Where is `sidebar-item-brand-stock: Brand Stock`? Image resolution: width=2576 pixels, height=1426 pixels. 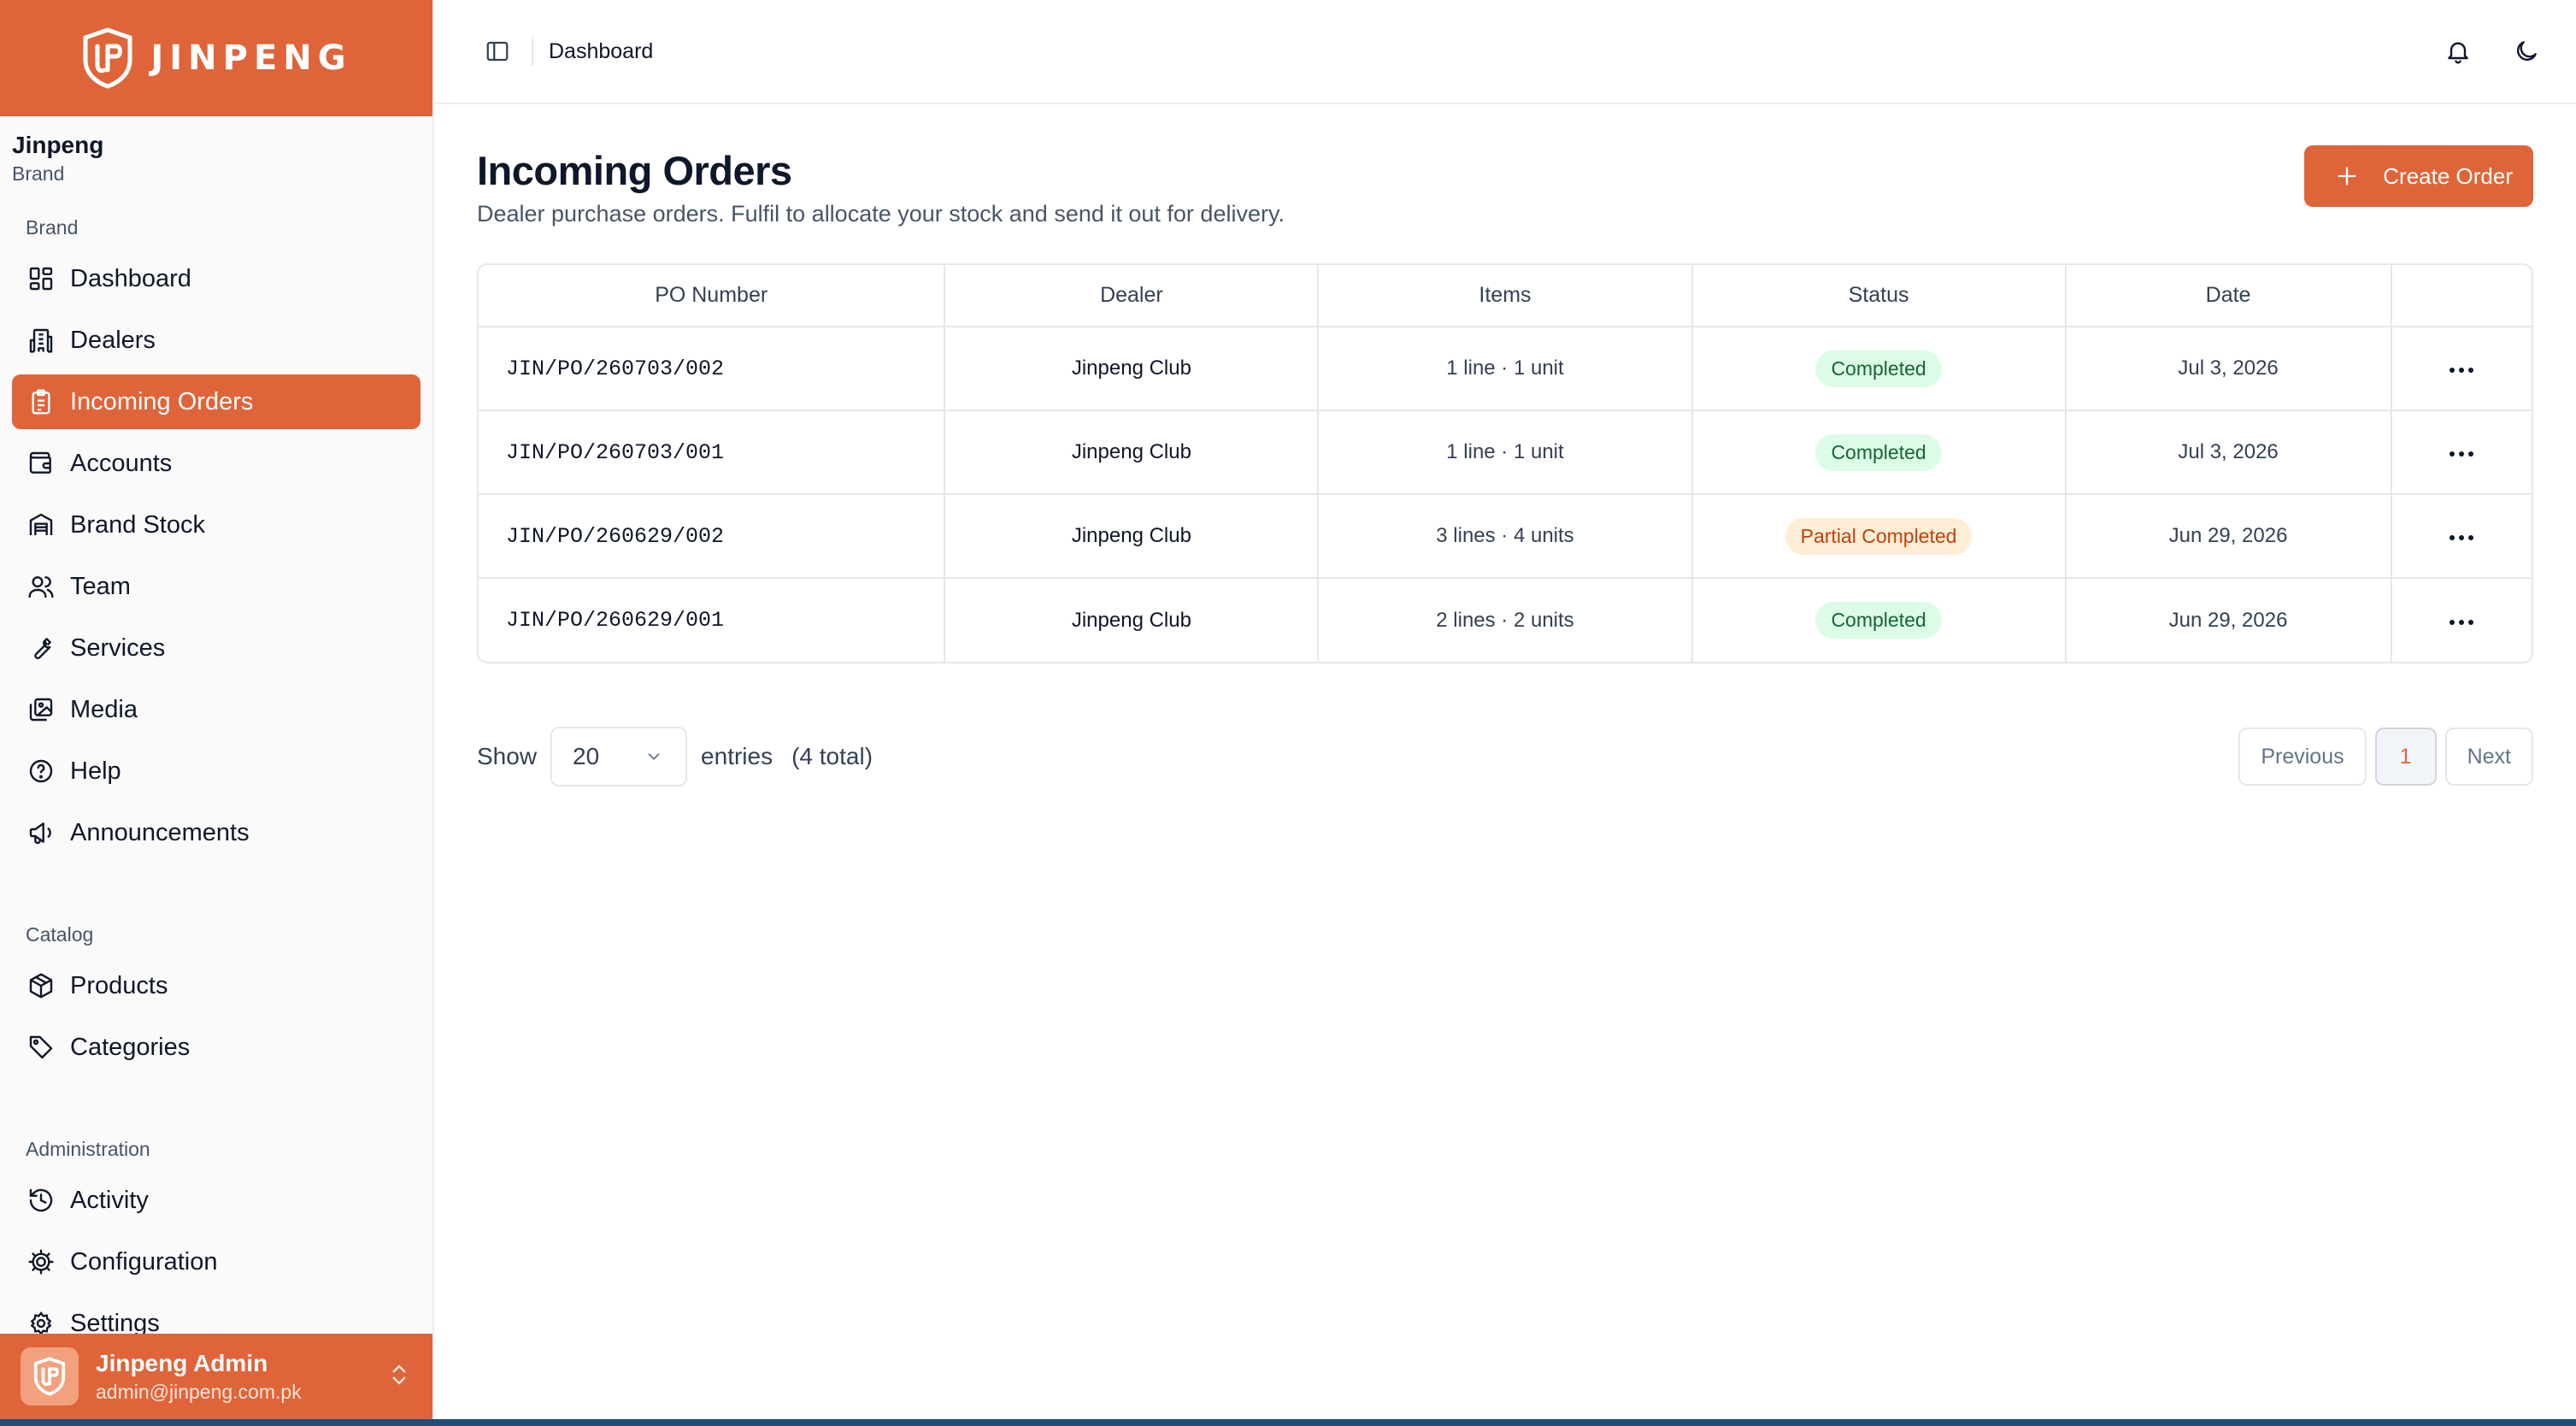 sidebar-item-brand-stock: Brand Stock is located at coordinates (216, 525).